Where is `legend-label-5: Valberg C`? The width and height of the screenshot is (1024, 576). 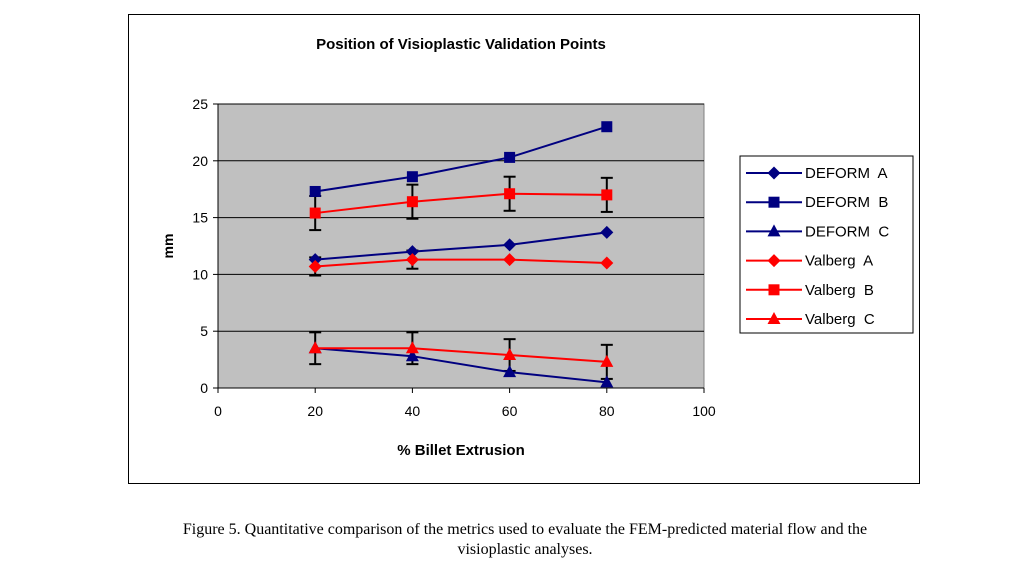 legend-label-5: Valberg C is located at coordinates (840, 319).